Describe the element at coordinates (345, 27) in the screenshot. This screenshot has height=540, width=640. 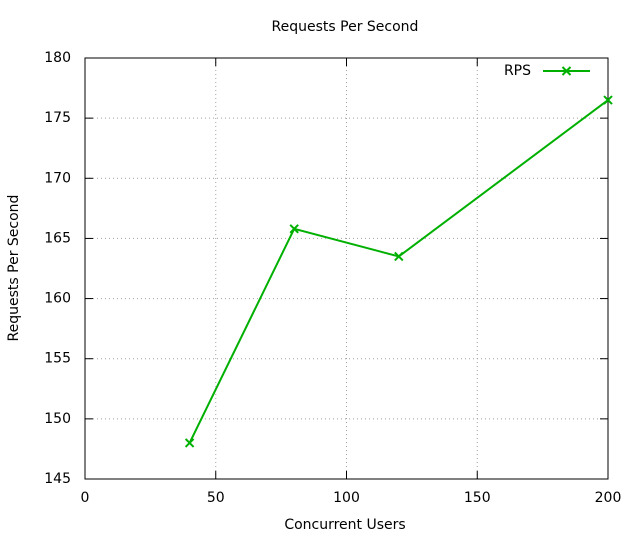
I see `chart-title: Requests Per Second` at that location.